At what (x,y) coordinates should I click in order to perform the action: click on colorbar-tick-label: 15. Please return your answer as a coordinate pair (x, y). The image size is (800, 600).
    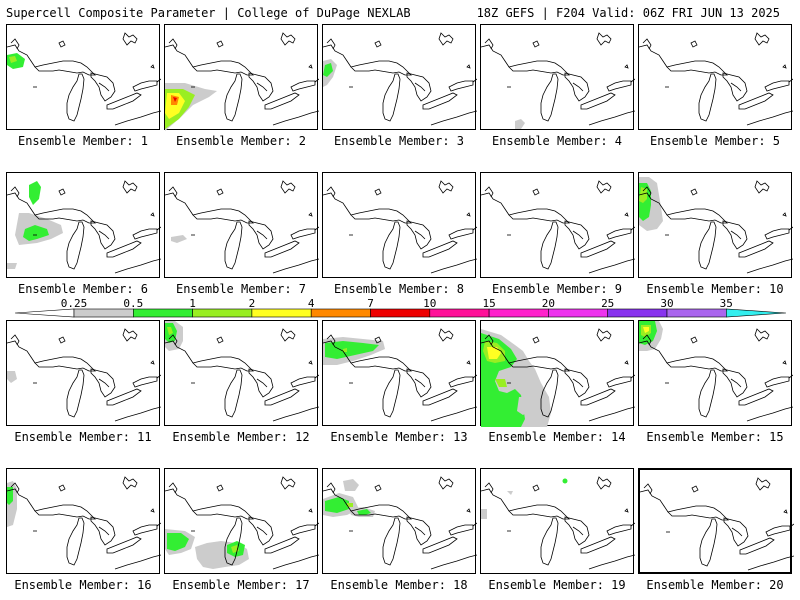
    Looking at the image, I should click on (489, 303).